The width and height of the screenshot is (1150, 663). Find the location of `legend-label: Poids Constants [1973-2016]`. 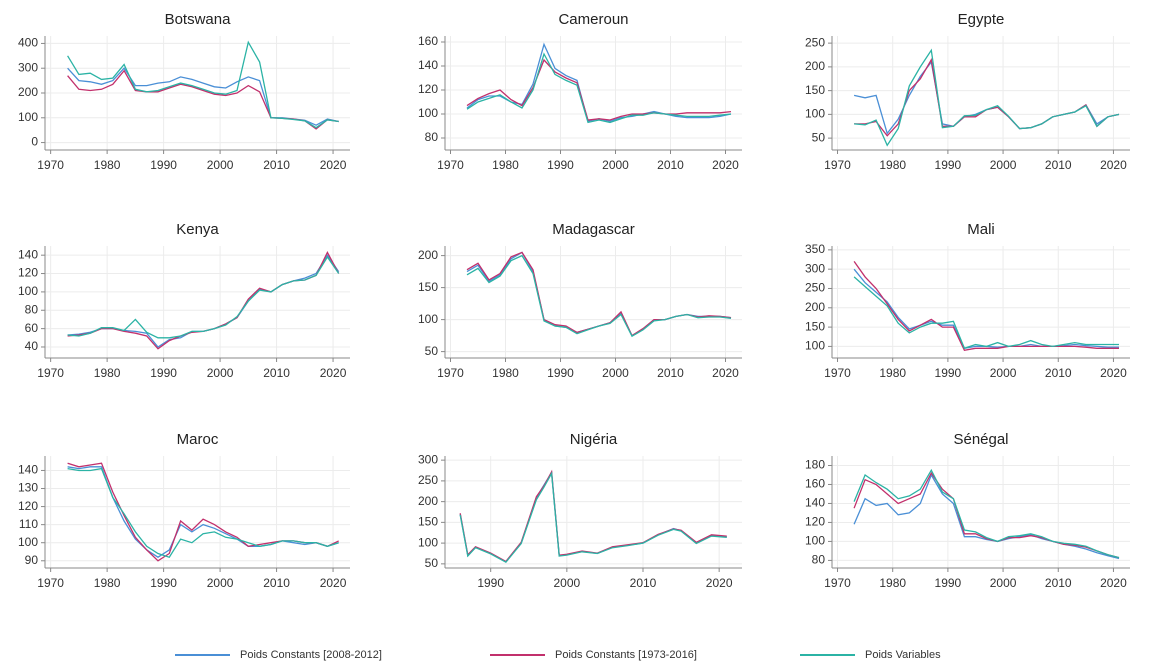

legend-label: Poids Constants [1973-2016] is located at coordinates (626, 655).